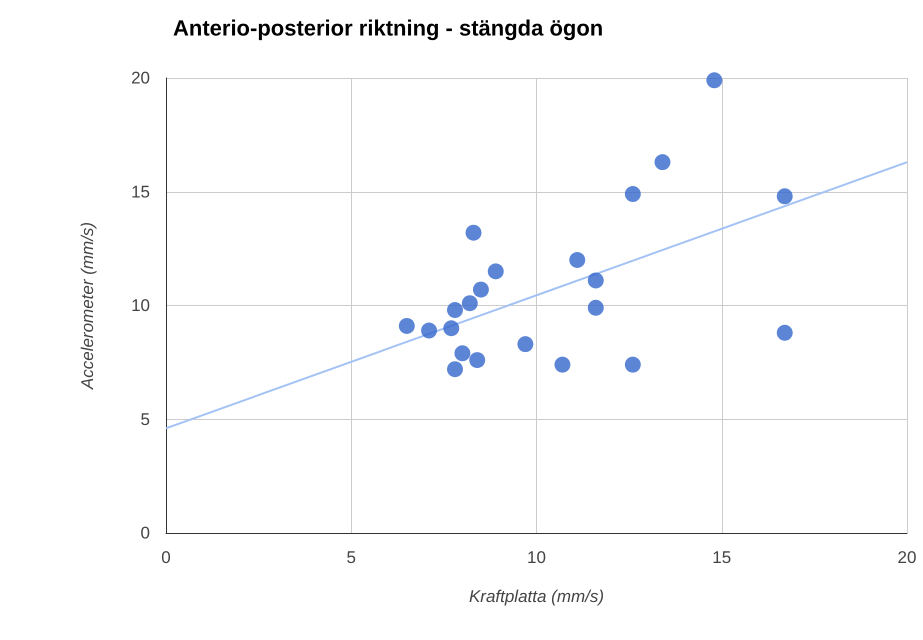 This screenshot has width=923, height=640. What do you see at coordinates (536, 557) in the screenshot?
I see `x-tick-label: 10` at bounding box center [536, 557].